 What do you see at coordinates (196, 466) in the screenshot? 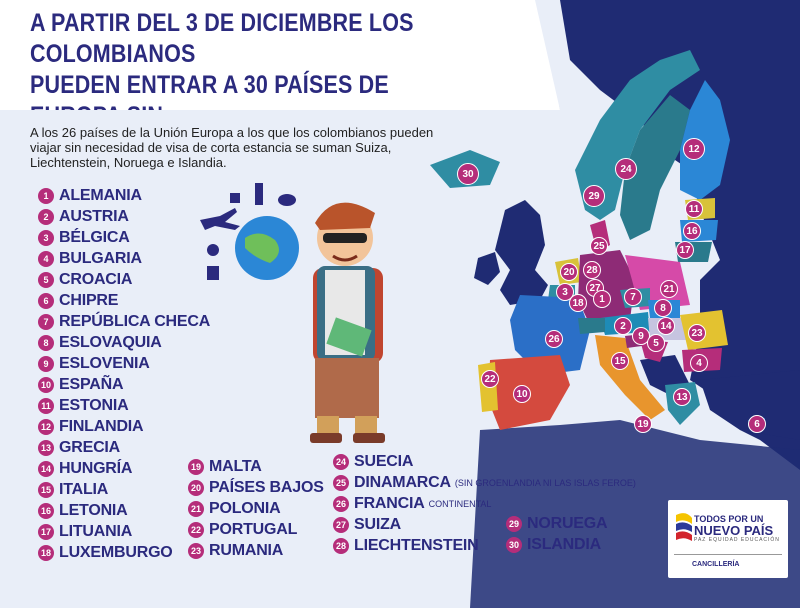
I see `country-number-badge: 19` at bounding box center [196, 466].